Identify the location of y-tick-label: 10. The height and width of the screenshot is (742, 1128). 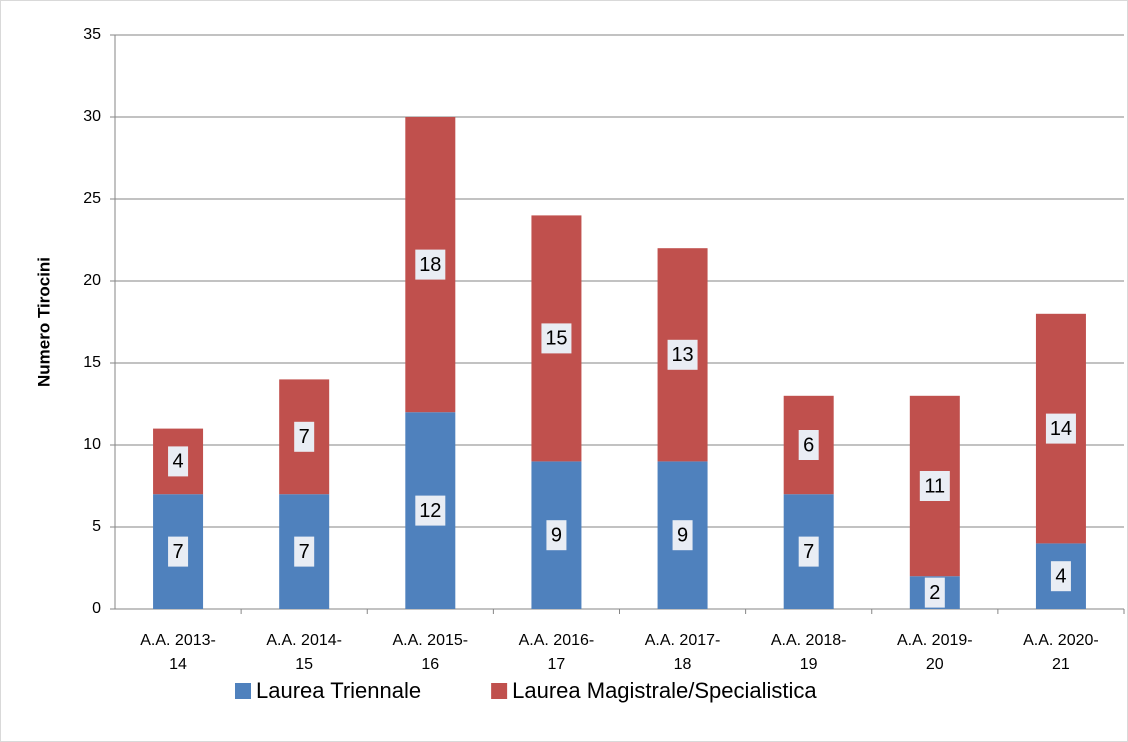
(92, 444).